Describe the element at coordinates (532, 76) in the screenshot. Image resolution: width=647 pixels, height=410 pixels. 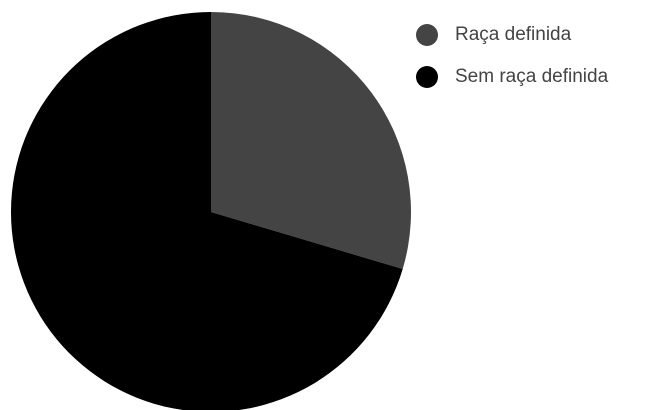
I see `legend-label-sem-raca-definida: Sem raça definida` at that location.